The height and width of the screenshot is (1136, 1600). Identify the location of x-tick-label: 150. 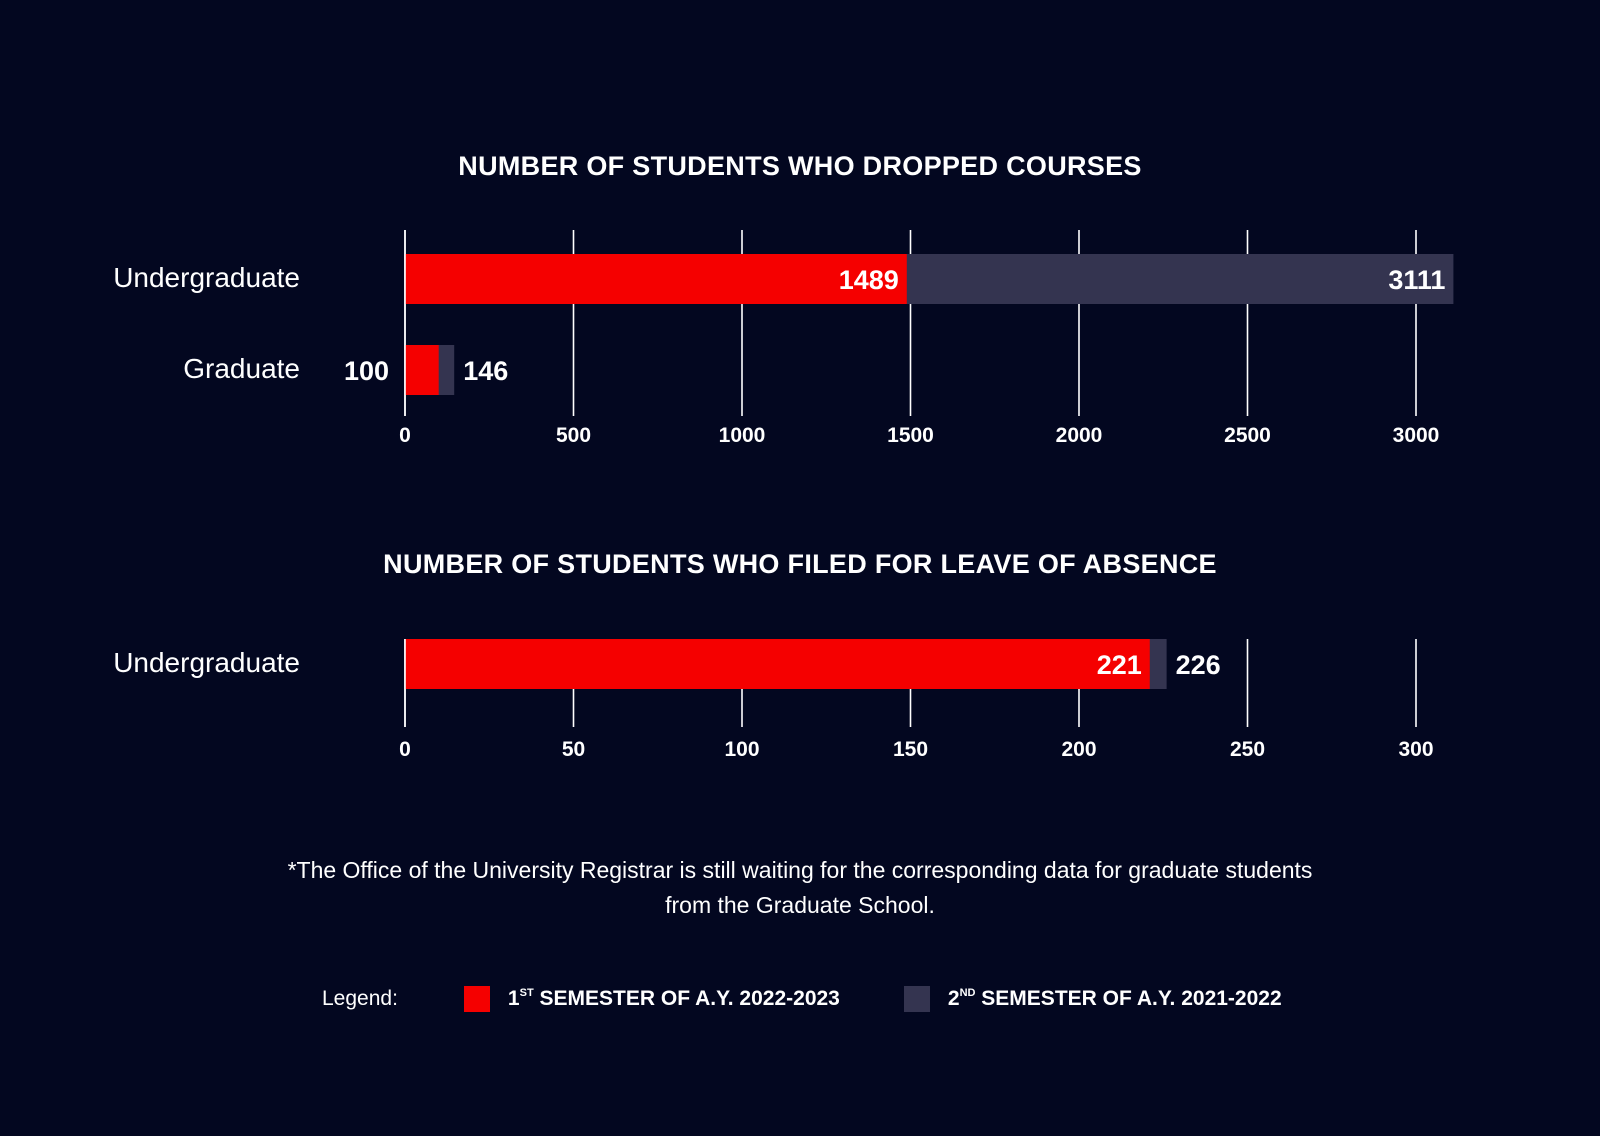
(910, 749).